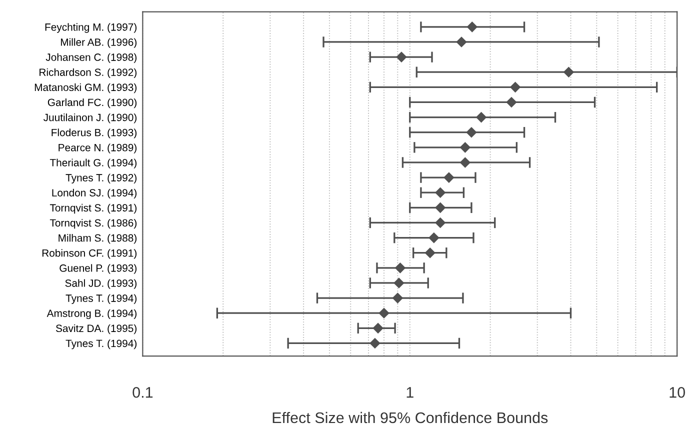 Image resolution: width=686 pixels, height=439 pixels. Describe the element at coordinates (98, 269) in the screenshot. I see `y-tick-label: Guenel P. (1993)` at that location.